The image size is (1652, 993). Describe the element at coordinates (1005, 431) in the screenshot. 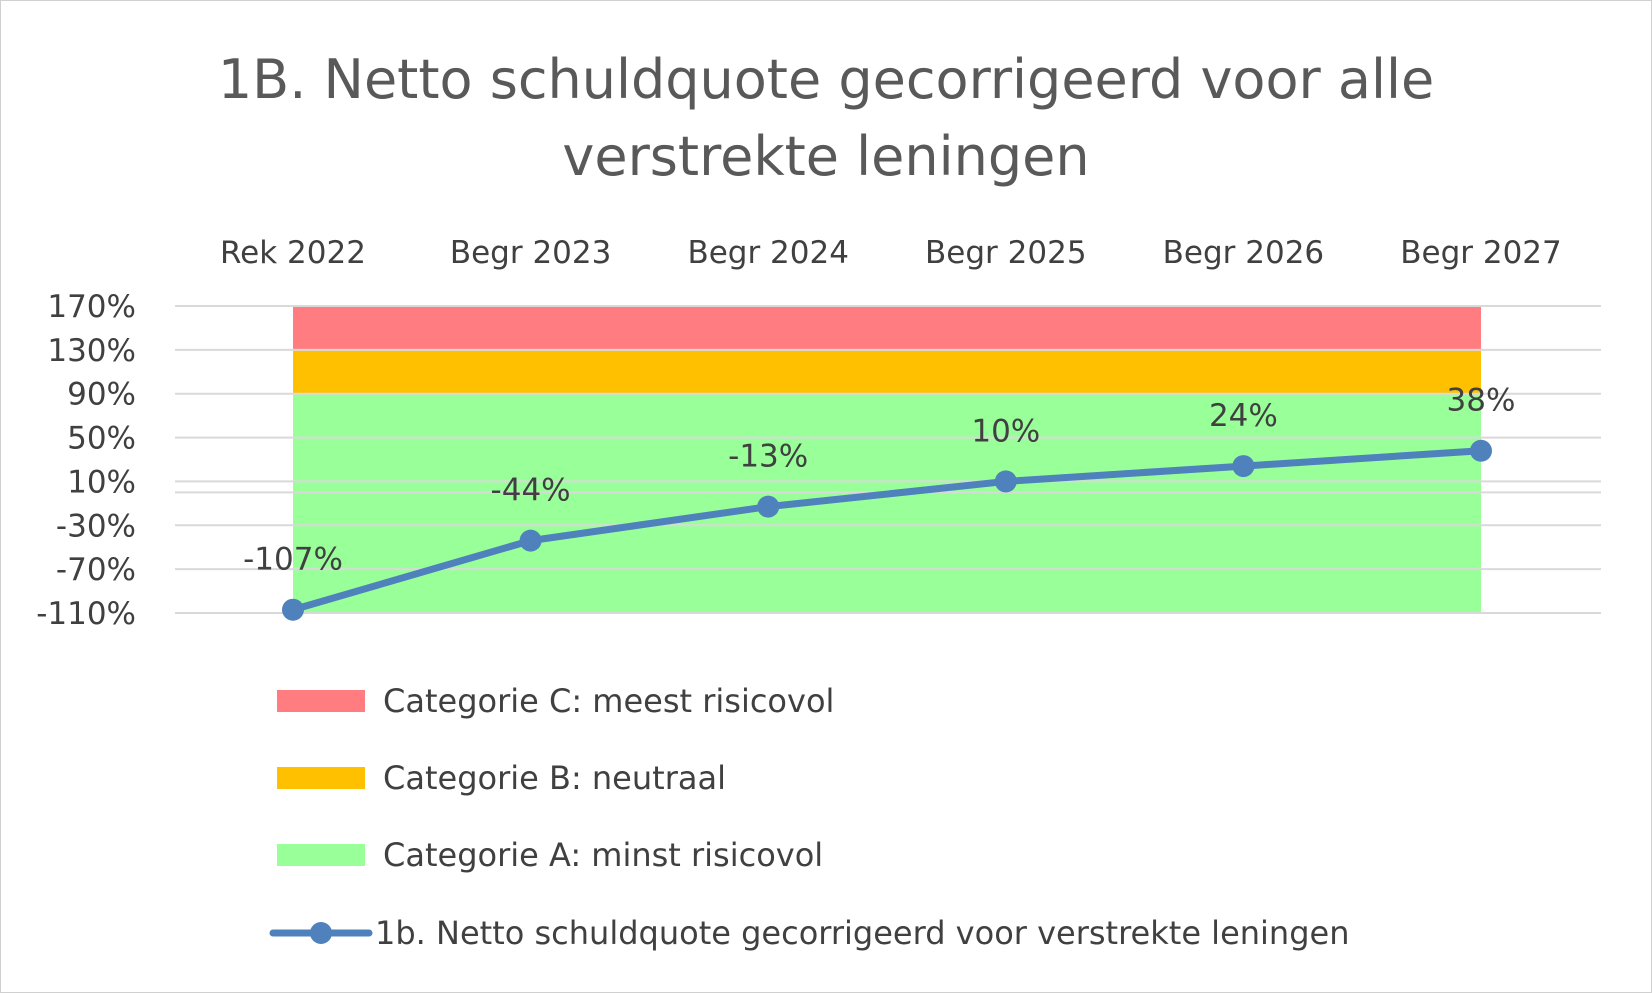

I see `data-label-3: 10%` at that location.